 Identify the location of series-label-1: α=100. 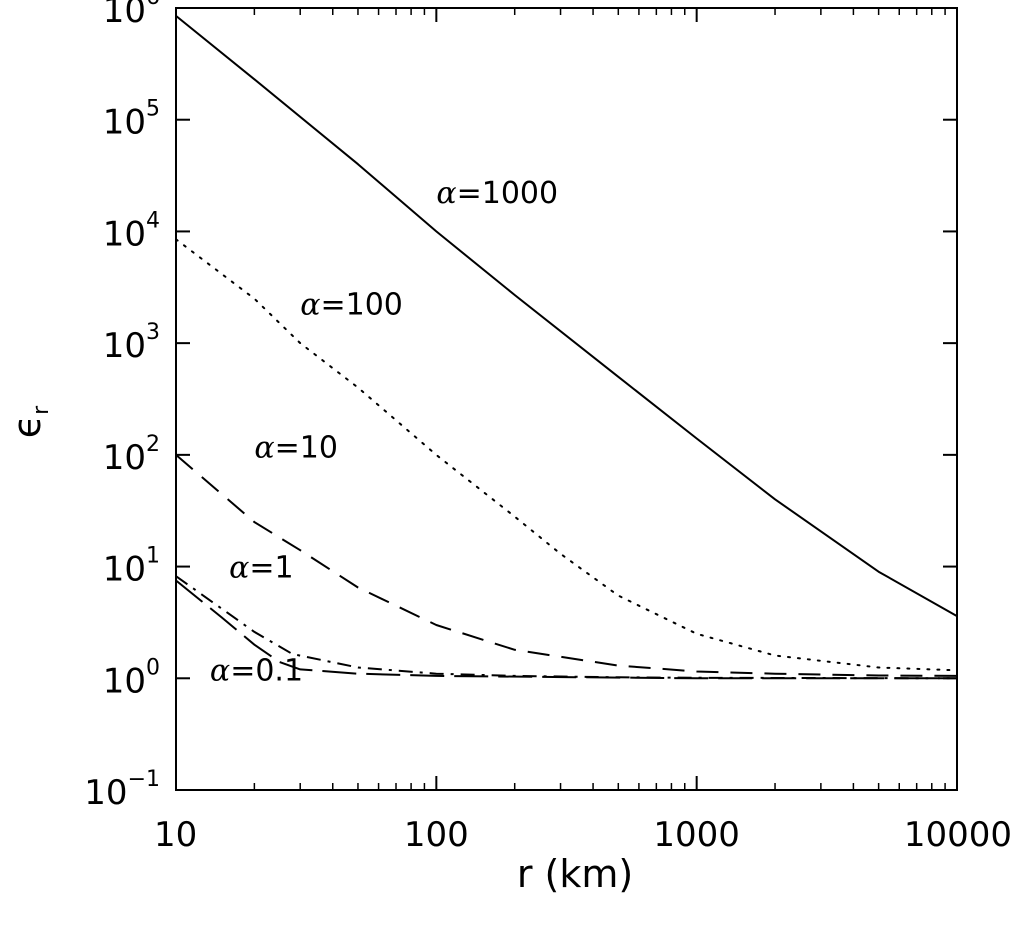
(351, 305).